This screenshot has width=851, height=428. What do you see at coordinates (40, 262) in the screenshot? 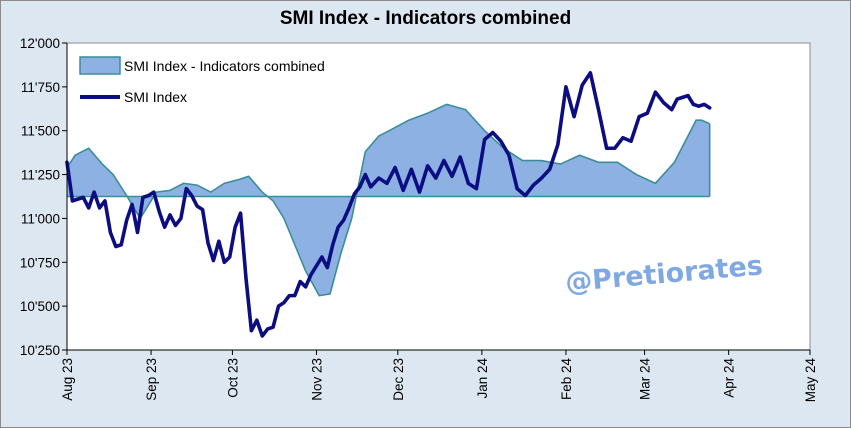
I see `y-tick-label: 10'750` at bounding box center [40, 262].